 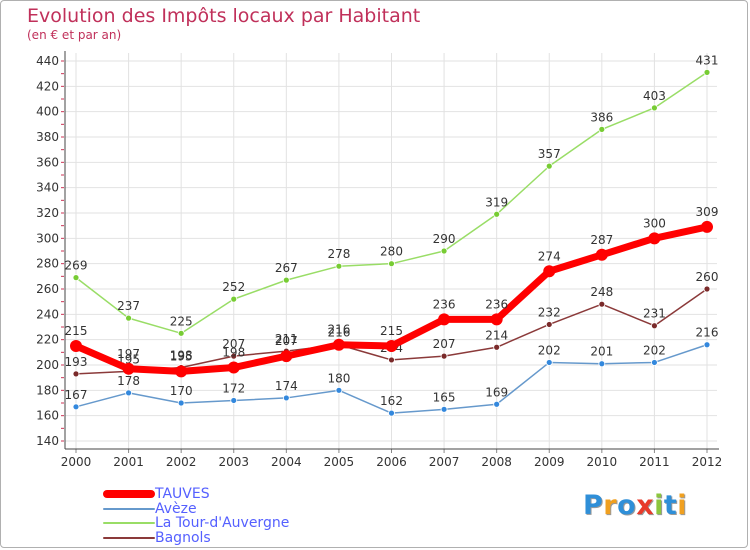 What do you see at coordinates (47, 416) in the screenshot?
I see `y-tick-label: 160` at bounding box center [47, 416].